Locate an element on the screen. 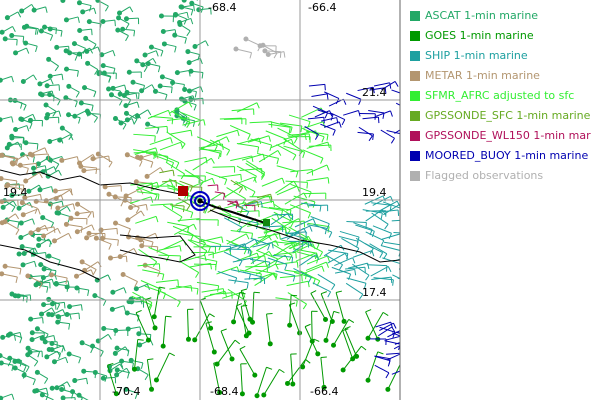 The height and width of the screenshot is (400, 600). legend-swatch is located at coordinates (415, 16).